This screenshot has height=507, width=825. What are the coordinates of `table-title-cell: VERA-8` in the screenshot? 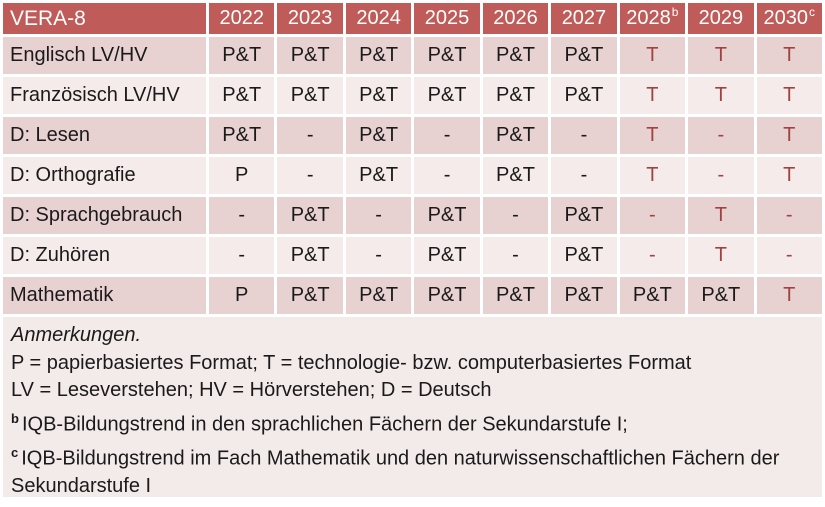 It's located at (104, 18).